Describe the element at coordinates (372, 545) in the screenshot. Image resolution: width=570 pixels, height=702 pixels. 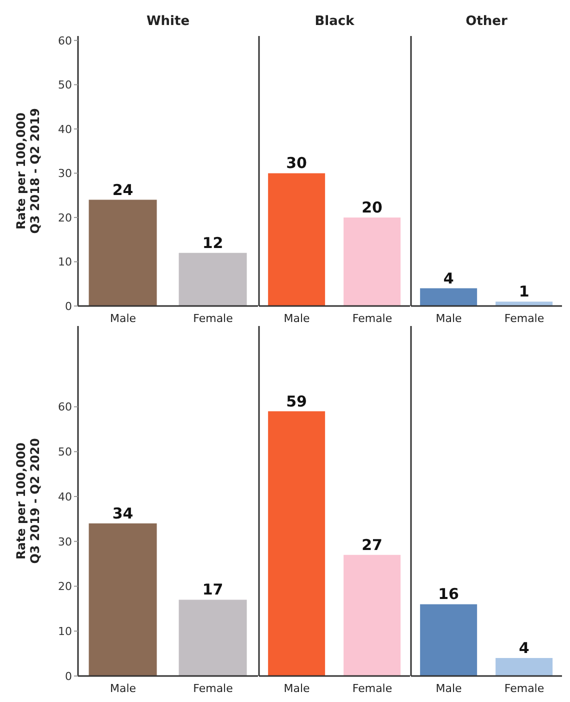
I see `data-label: 27` at that location.